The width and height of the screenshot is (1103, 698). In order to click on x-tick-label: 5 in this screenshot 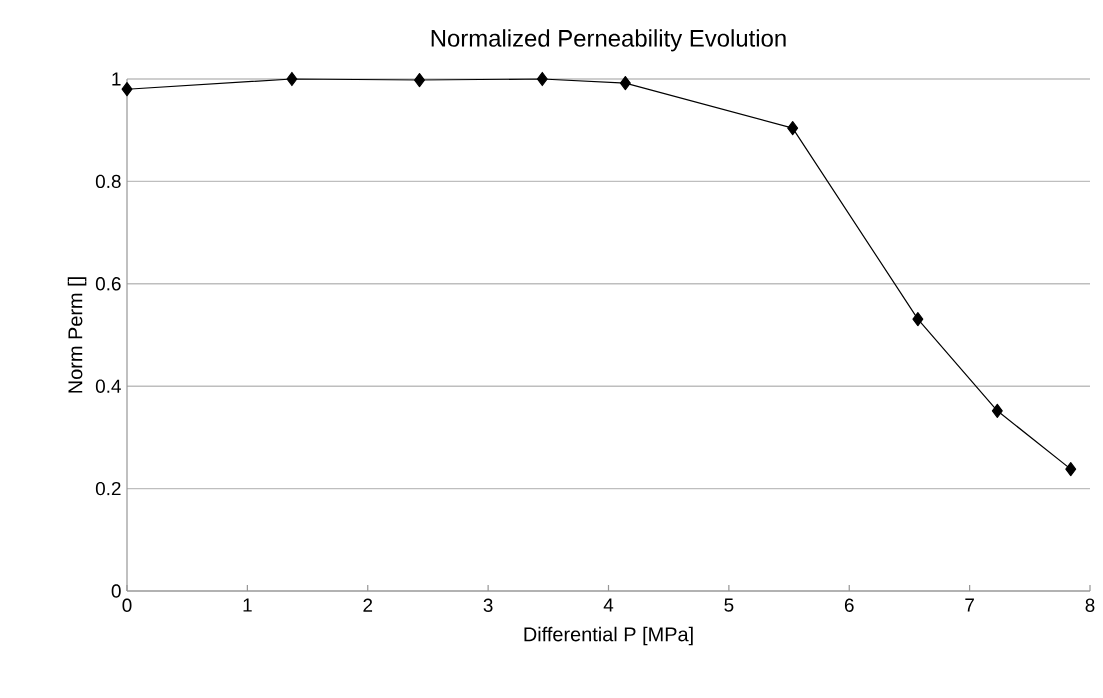, I will do `click(729, 605)`.